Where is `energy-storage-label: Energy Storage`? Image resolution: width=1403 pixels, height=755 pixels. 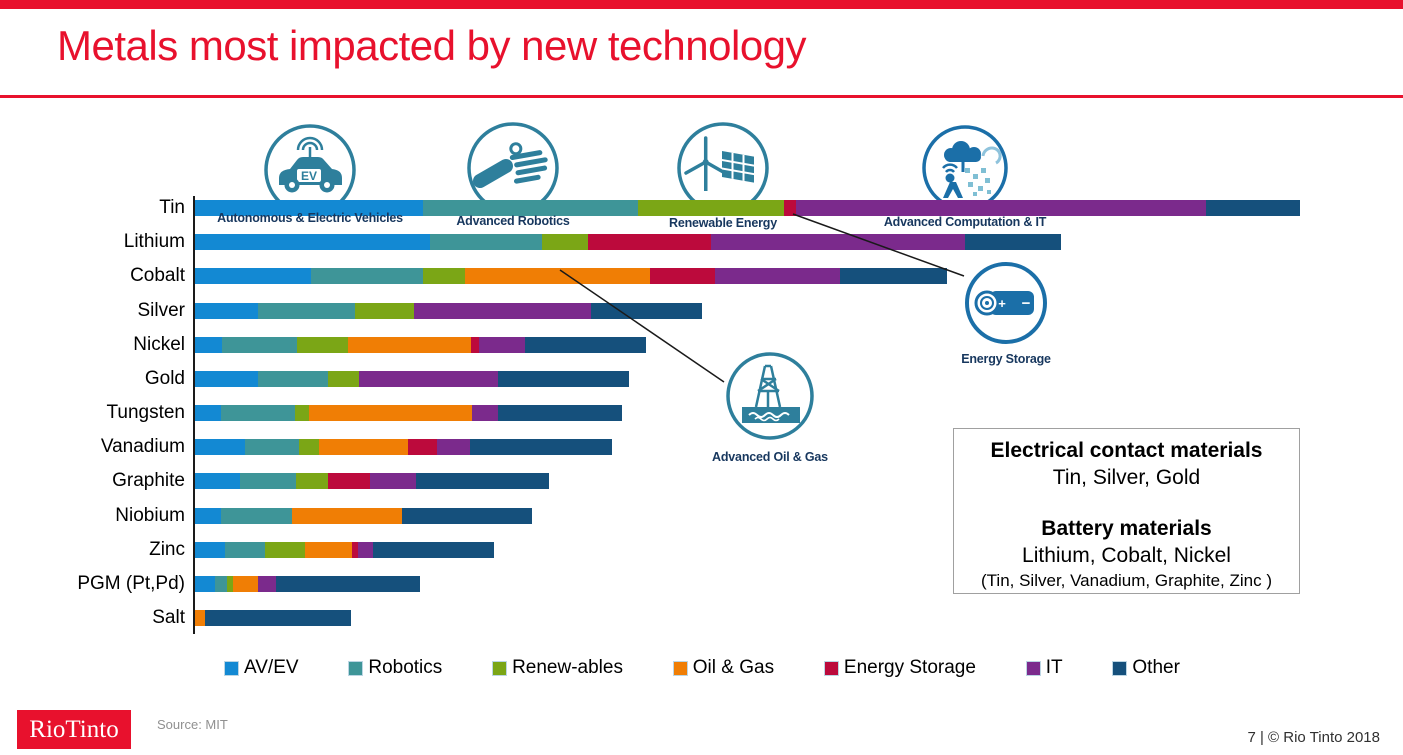
energy-storage-label: Energy Storage is located at coordinates (1006, 359).